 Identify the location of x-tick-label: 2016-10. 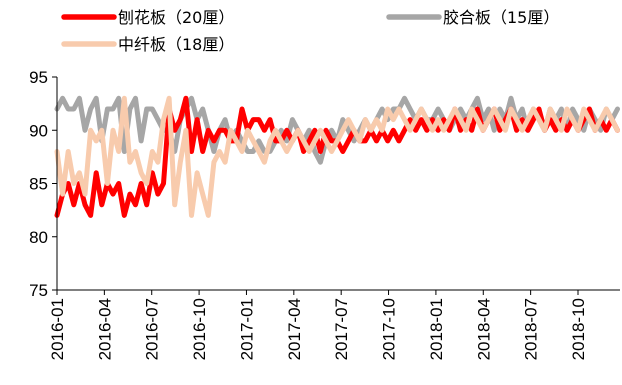
(199, 329).